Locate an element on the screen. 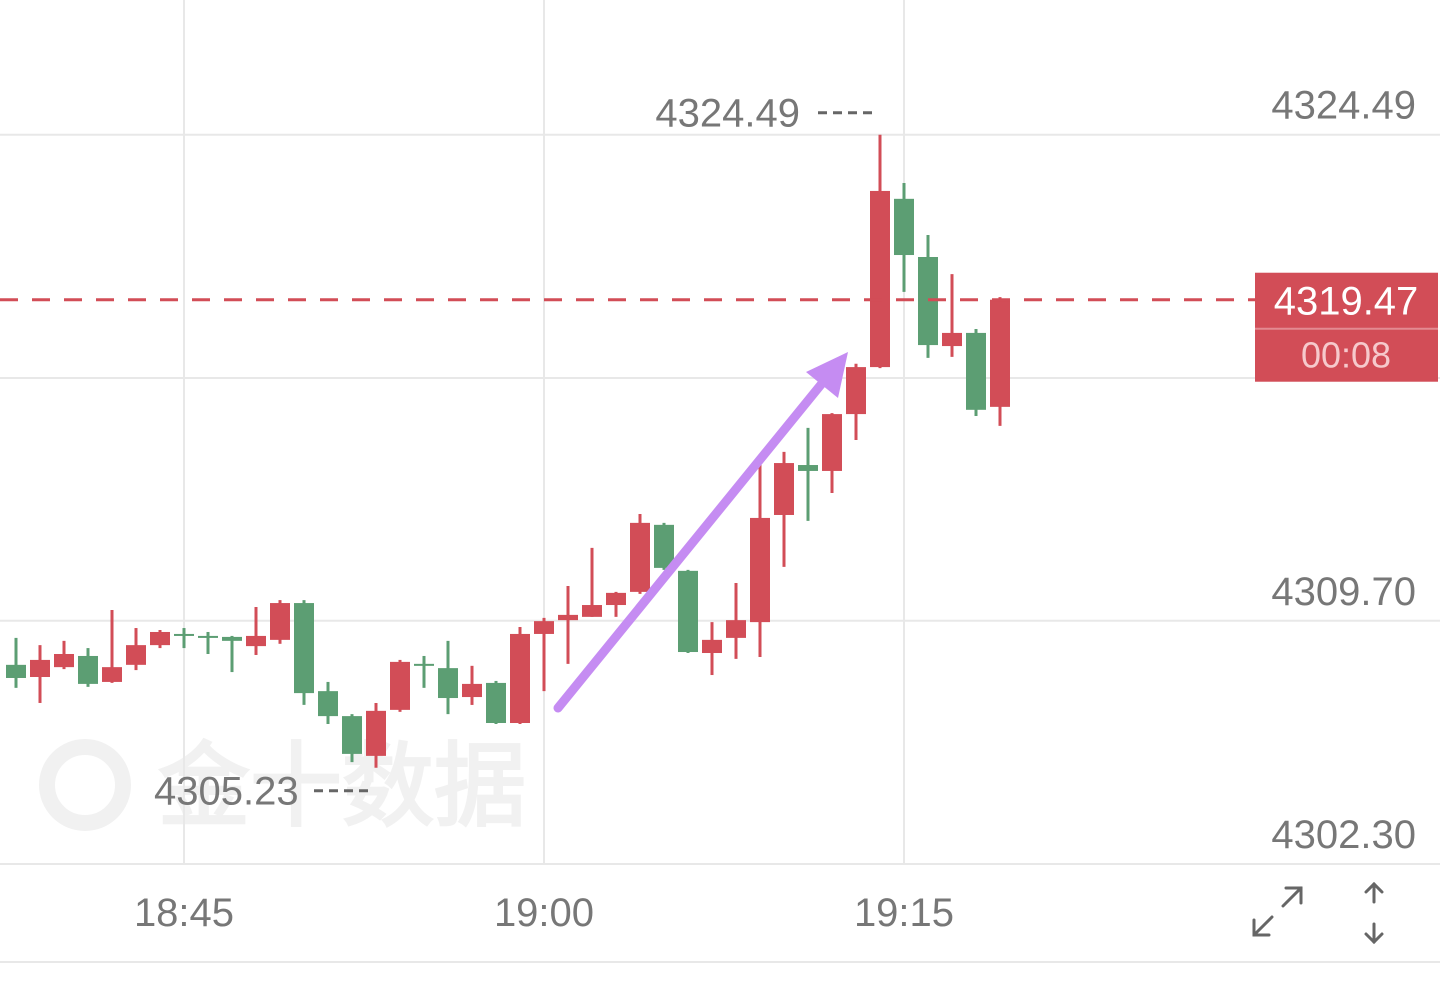 This screenshot has height=982, width=1440. arrow-shaft is located at coordinates (693, 542).